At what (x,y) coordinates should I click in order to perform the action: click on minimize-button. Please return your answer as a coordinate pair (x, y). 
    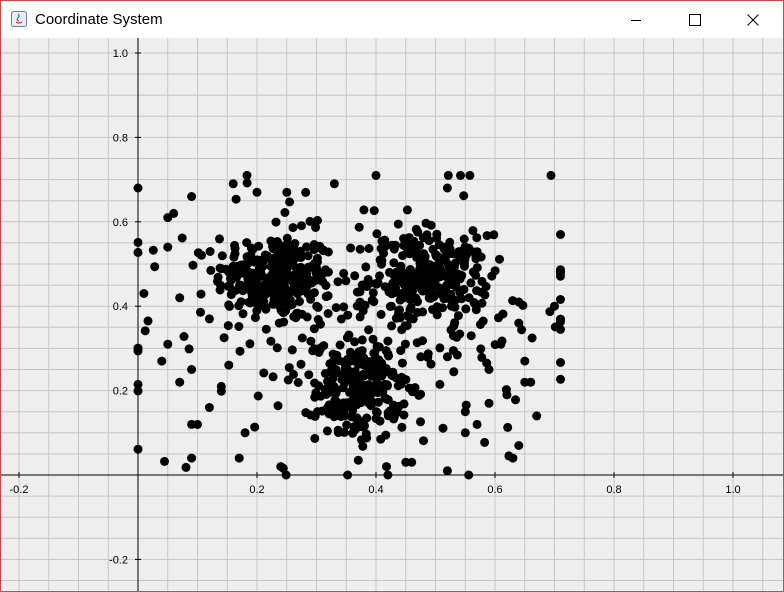
    Looking at the image, I should click on (636, 19).